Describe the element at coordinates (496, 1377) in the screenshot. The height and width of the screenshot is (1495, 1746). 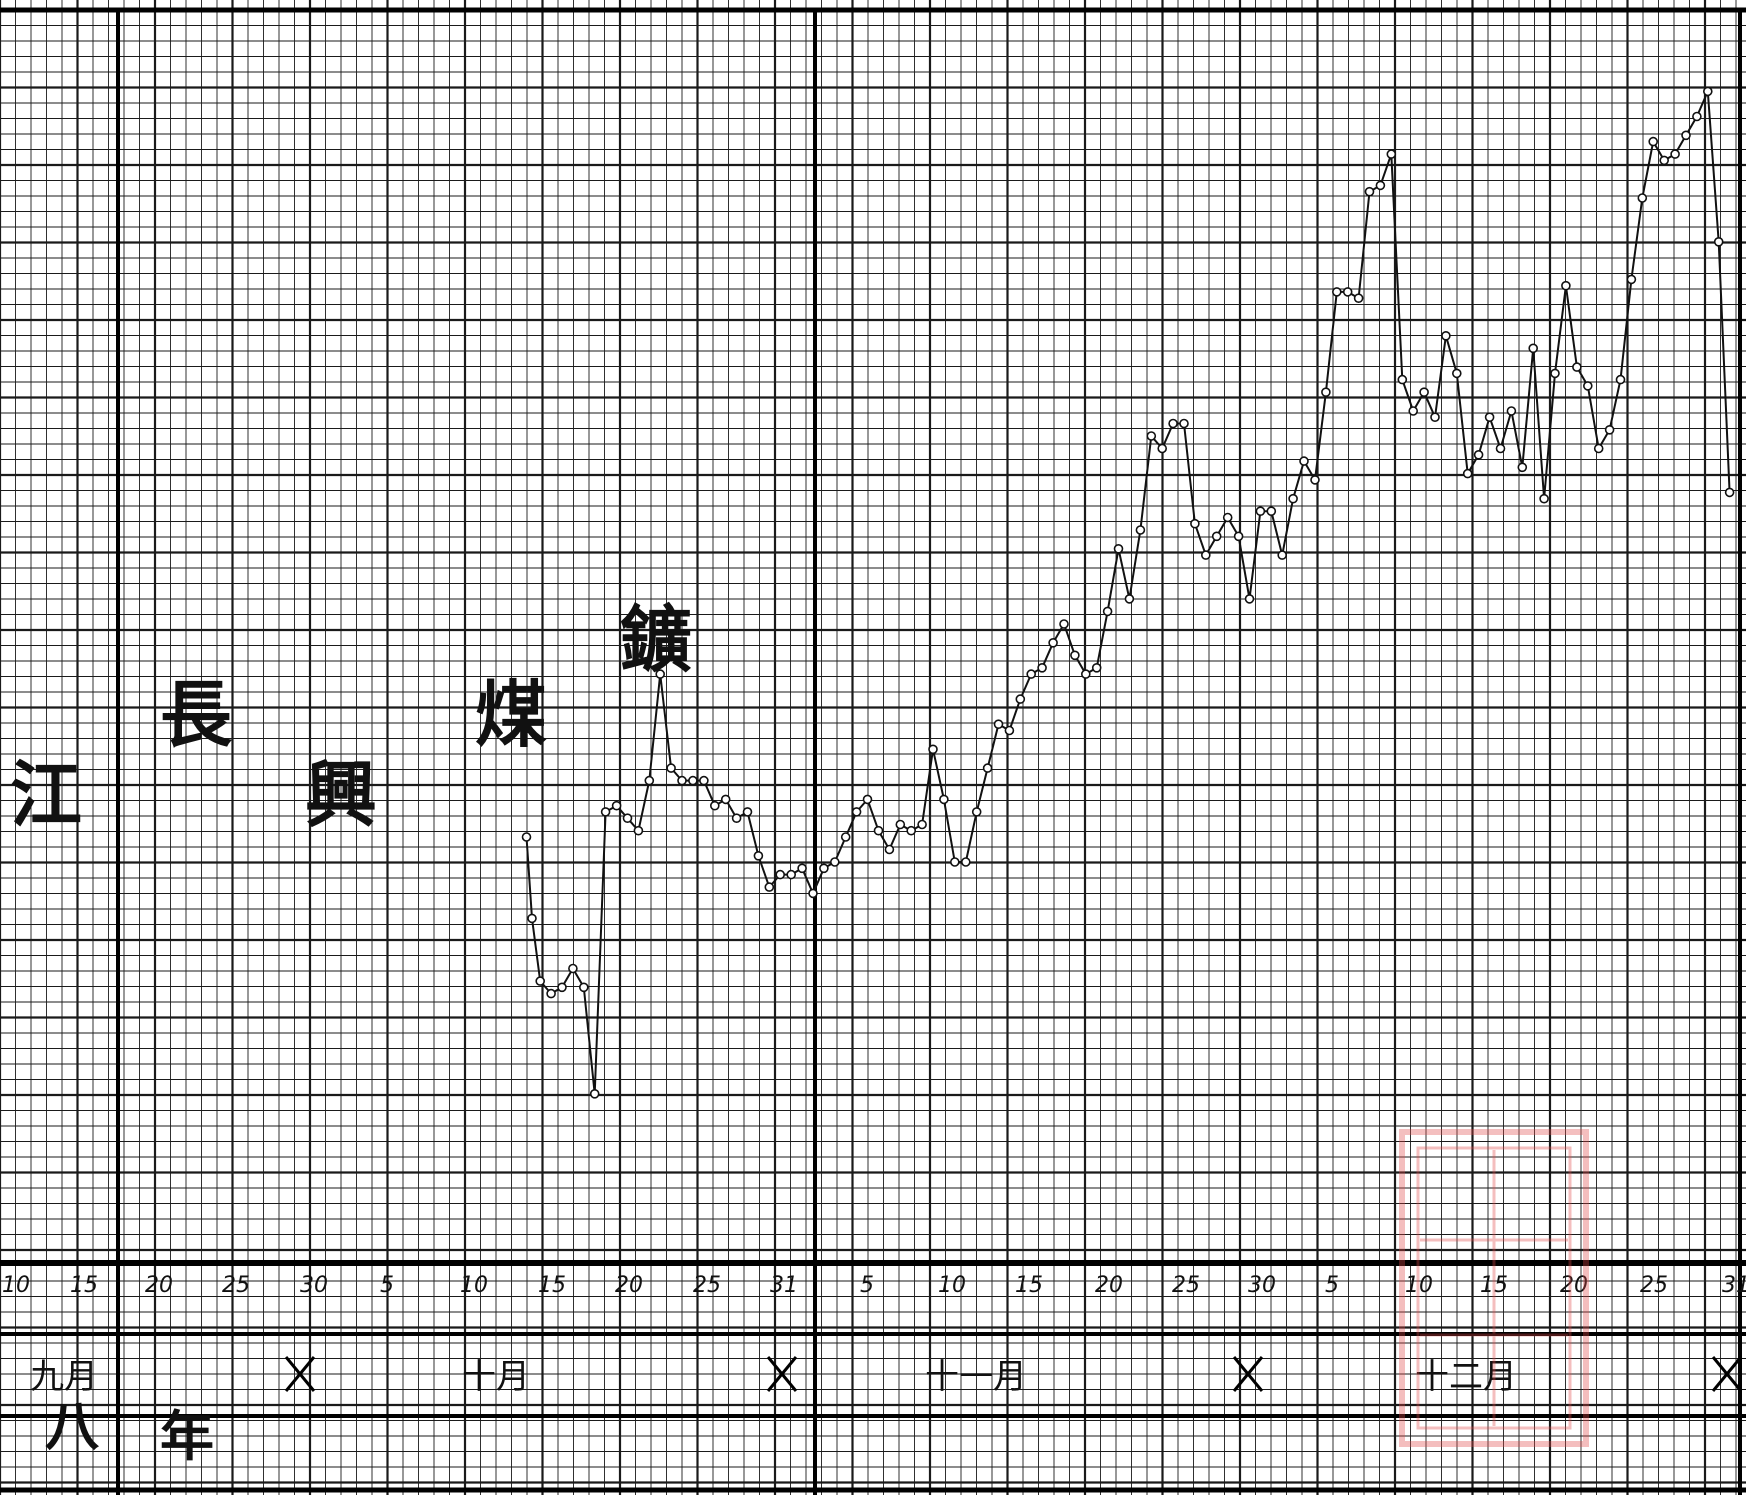
I see `month-label-oct: 十月` at that location.